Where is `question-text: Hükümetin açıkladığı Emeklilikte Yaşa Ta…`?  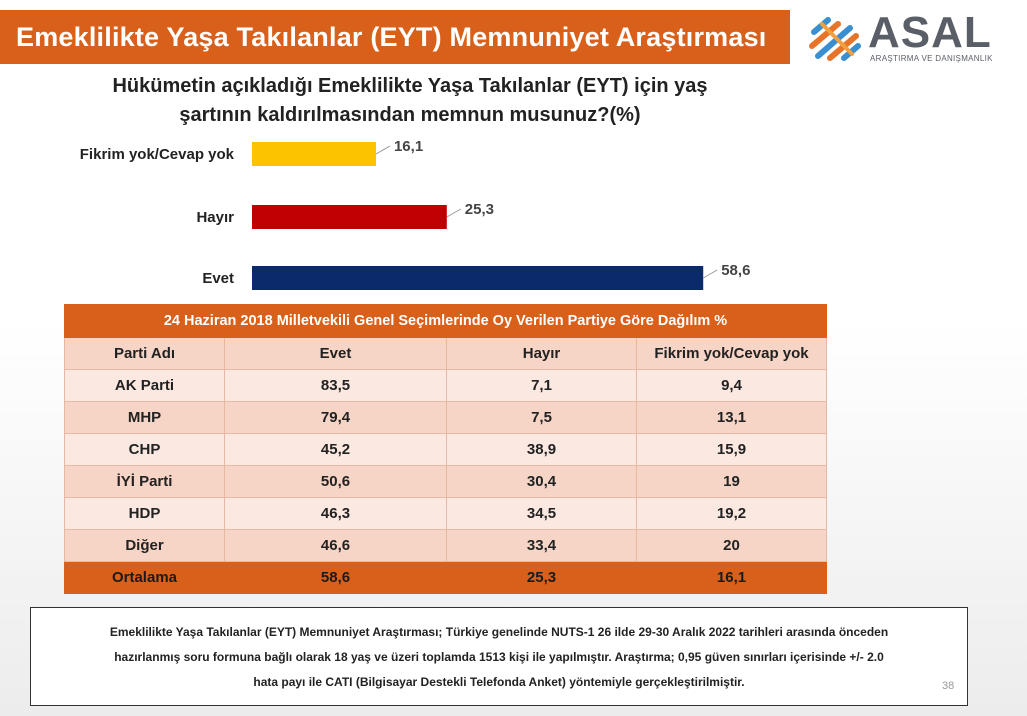 question-text: Hükümetin açıkladığı Emeklilikte Yaşa Ta… is located at coordinates (410, 101).